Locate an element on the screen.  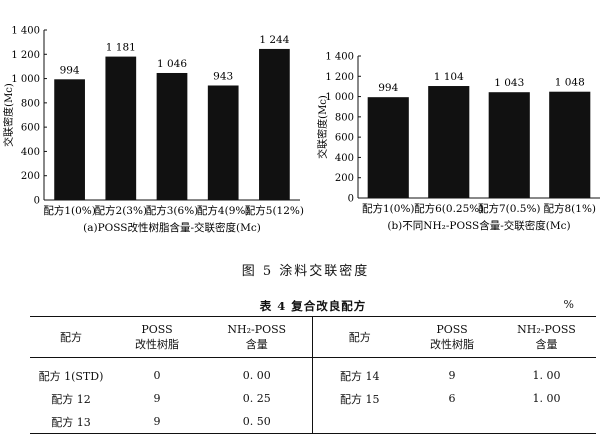
chart-b-bar-value-label: 1 043 is located at coordinates (509, 83).